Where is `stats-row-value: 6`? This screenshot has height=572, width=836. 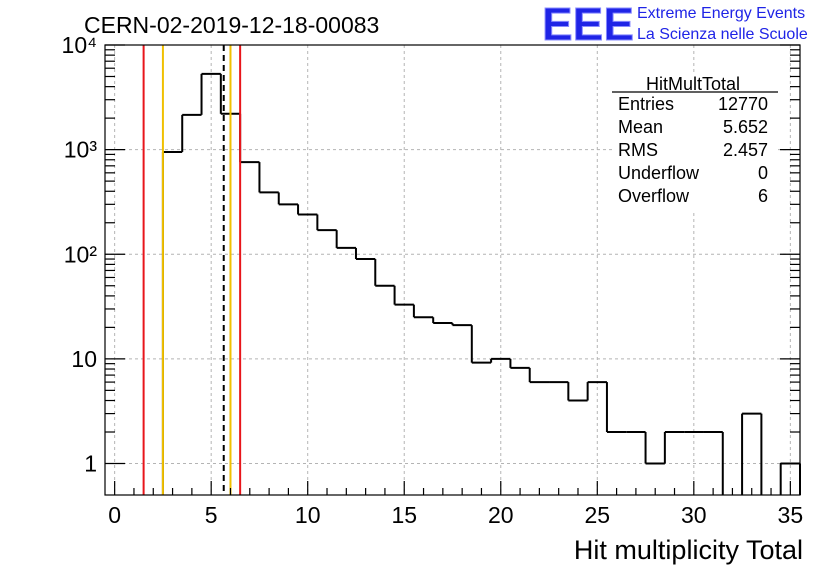 stats-row-value: 6 is located at coordinates (763, 196).